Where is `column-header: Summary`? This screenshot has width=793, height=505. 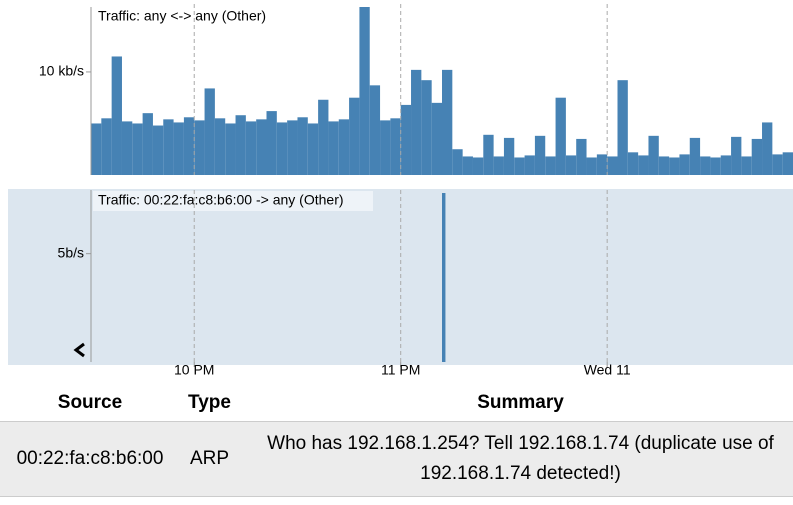 column-header: Summary is located at coordinates (520, 403).